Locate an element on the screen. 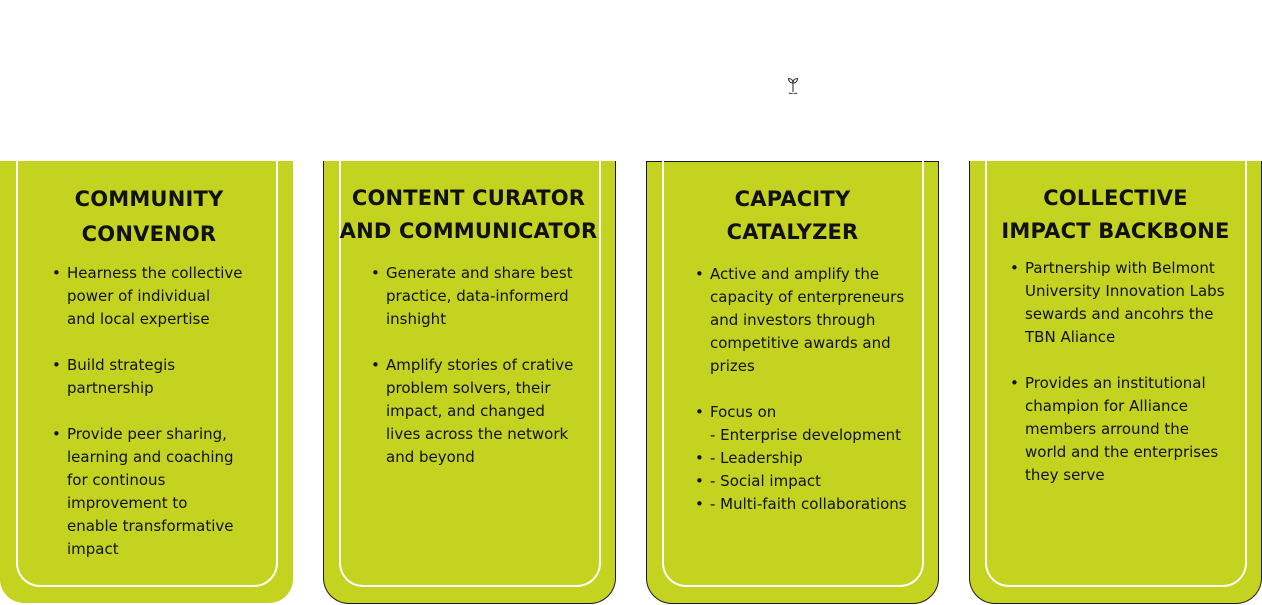  bullet-item: Focus on - Enterprise development is located at coordinates (815, 424).